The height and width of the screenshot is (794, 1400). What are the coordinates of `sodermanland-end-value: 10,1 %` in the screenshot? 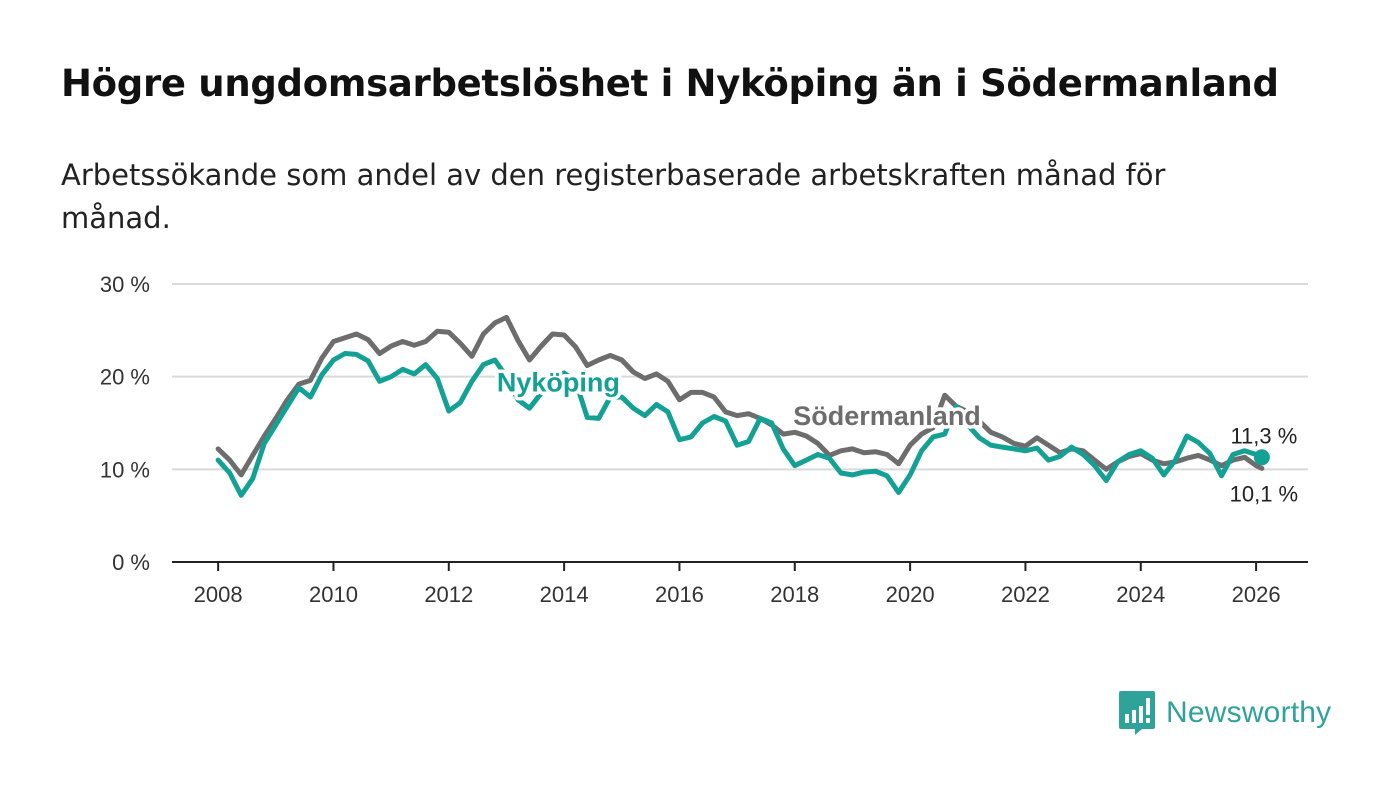 It's located at (1264, 493).